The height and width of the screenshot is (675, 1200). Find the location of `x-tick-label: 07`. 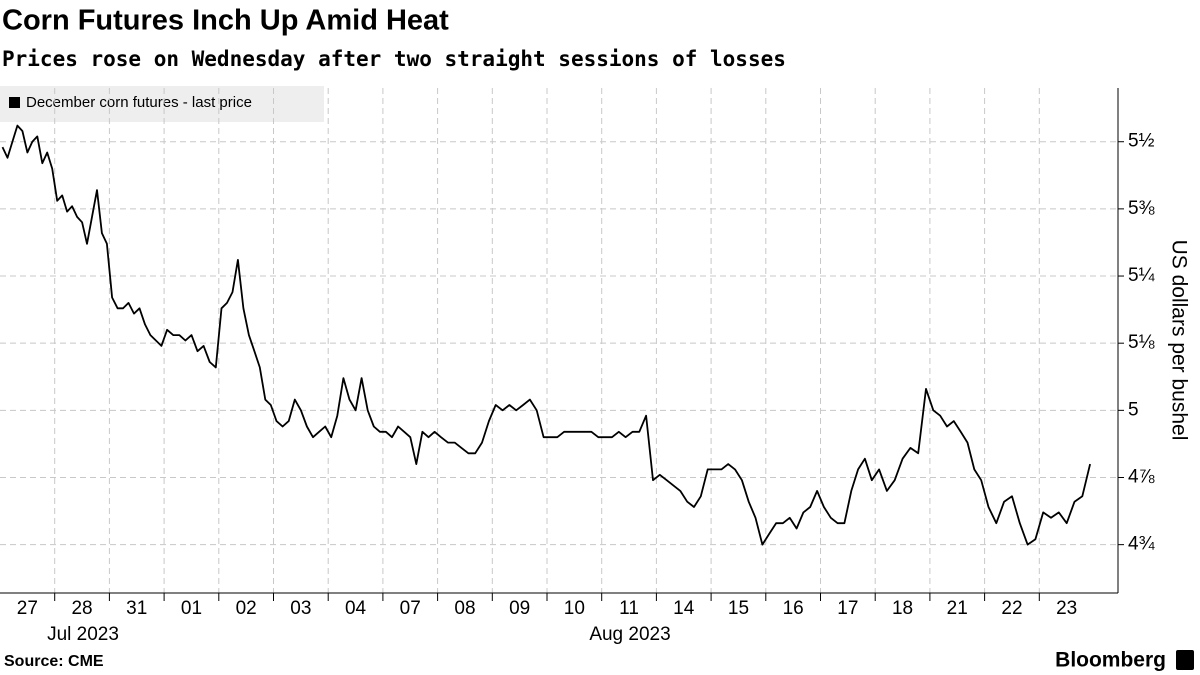

x-tick-label: 07 is located at coordinates (410, 608).